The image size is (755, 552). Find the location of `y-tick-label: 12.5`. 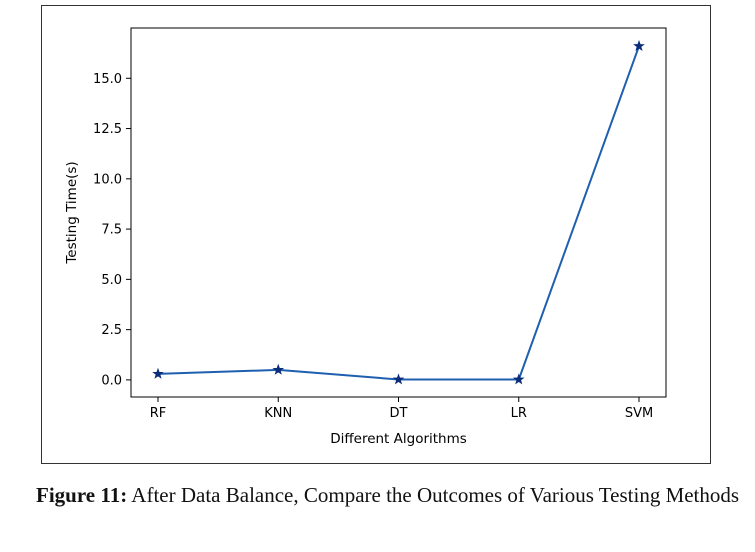

y-tick-label: 12.5 is located at coordinates (107, 129).